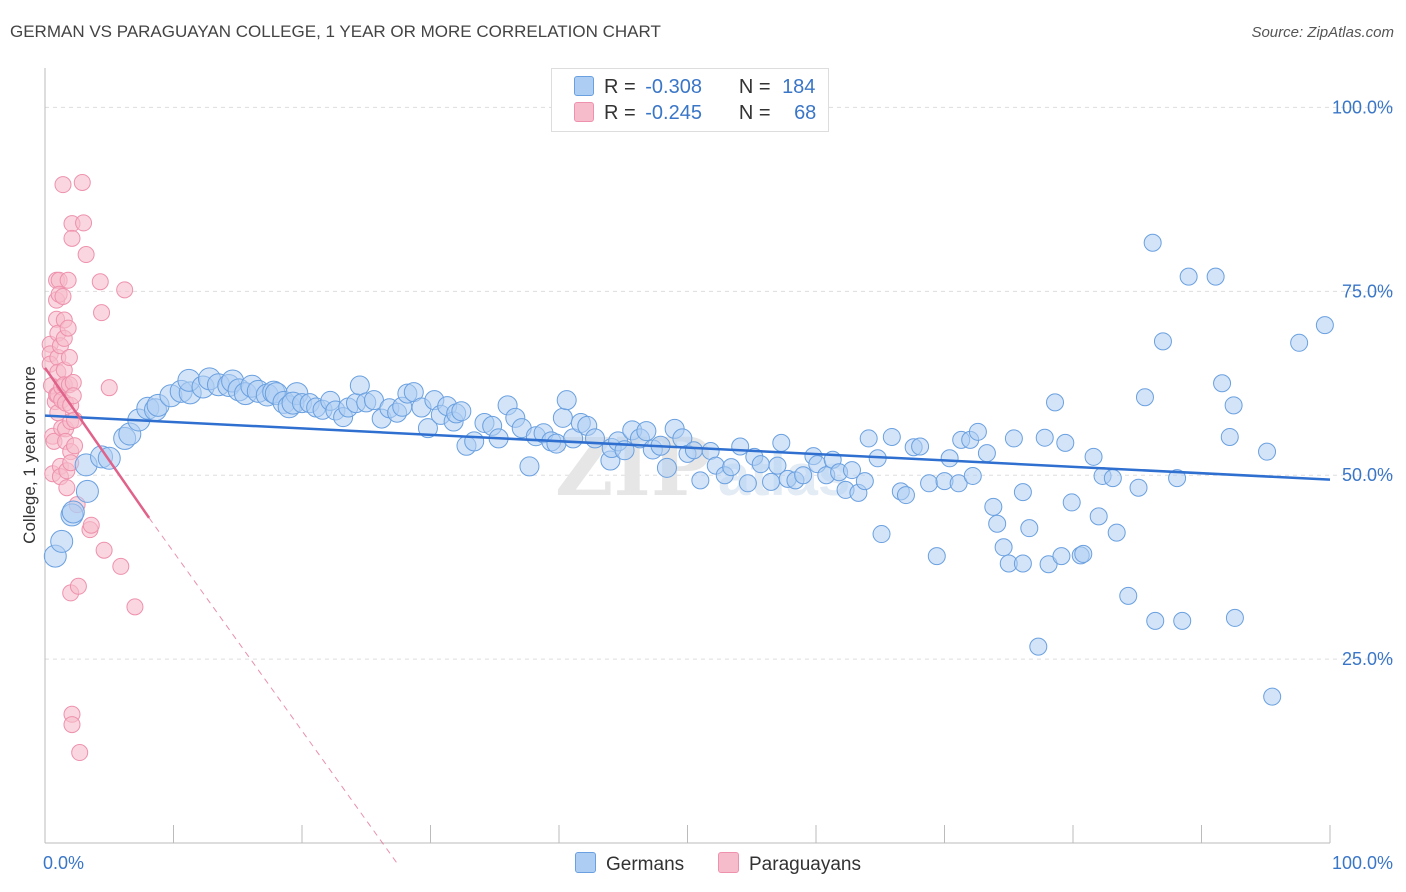  What do you see at coordinates (754, 113) in the screenshot?
I see `paraguayans-n-label: N =` at bounding box center [754, 113].